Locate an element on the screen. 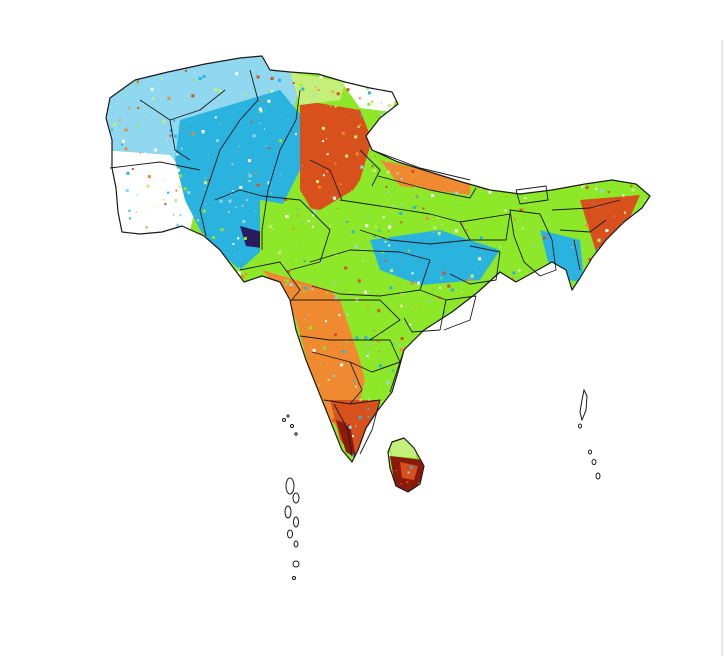 The image size is (725, 656). region-afghanistan-west is located at coordinates (153, 195).